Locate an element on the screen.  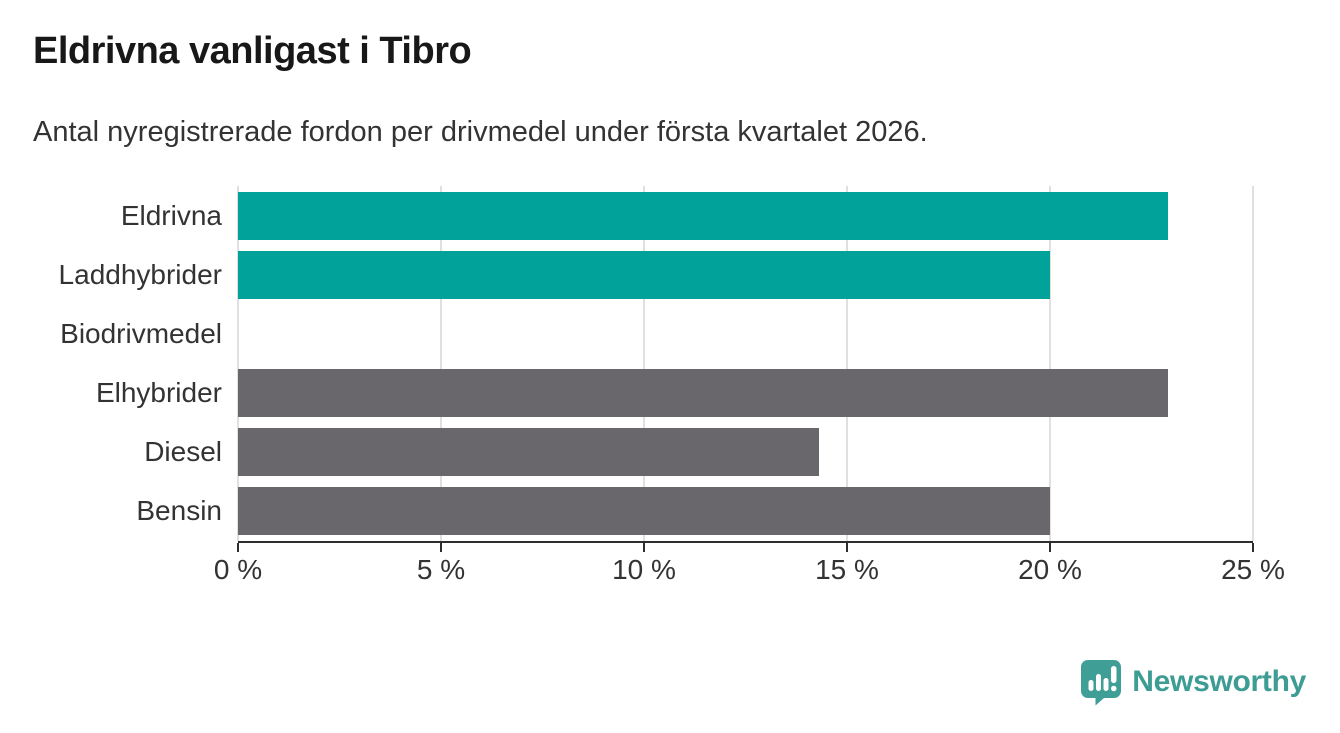
category-label: Diesel is located at coordinates (183, 452).